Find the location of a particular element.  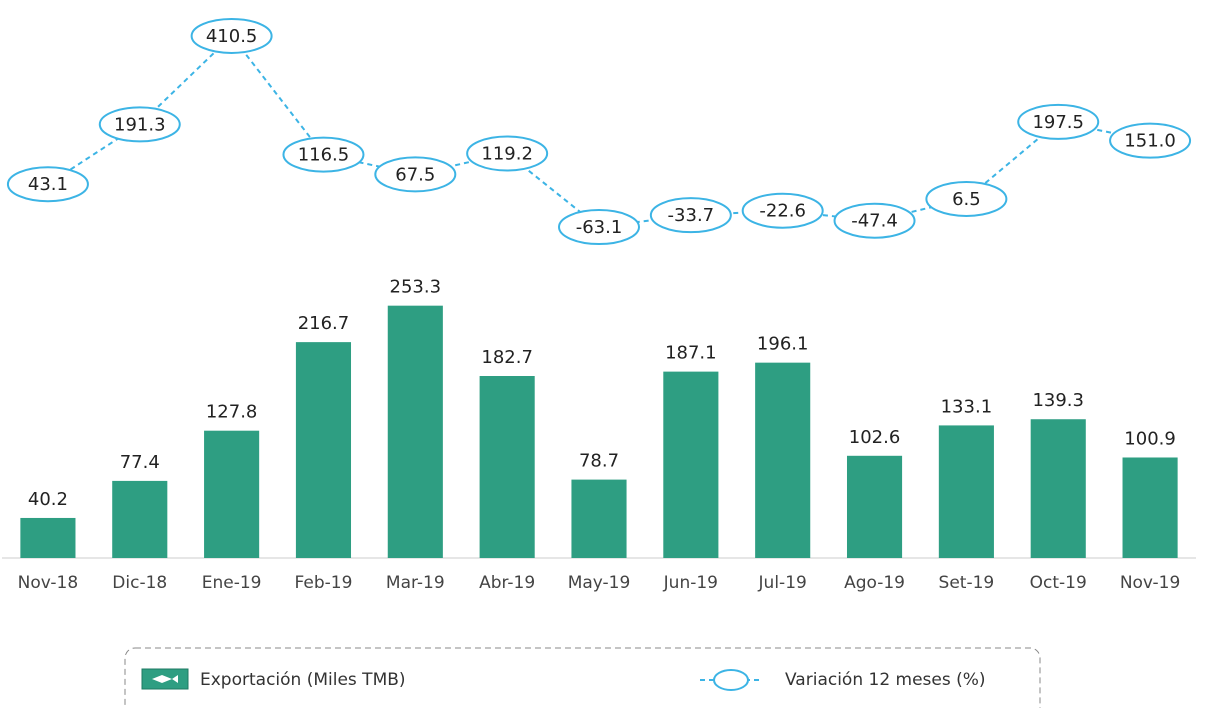

legend-box is located at coordinates (582, 677).